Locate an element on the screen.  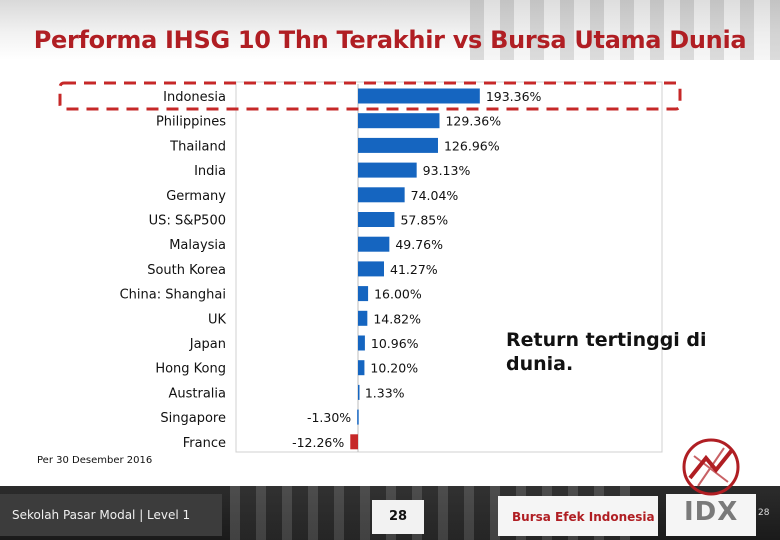
category-label-2: Thailand is located at coordinates (197, 146).